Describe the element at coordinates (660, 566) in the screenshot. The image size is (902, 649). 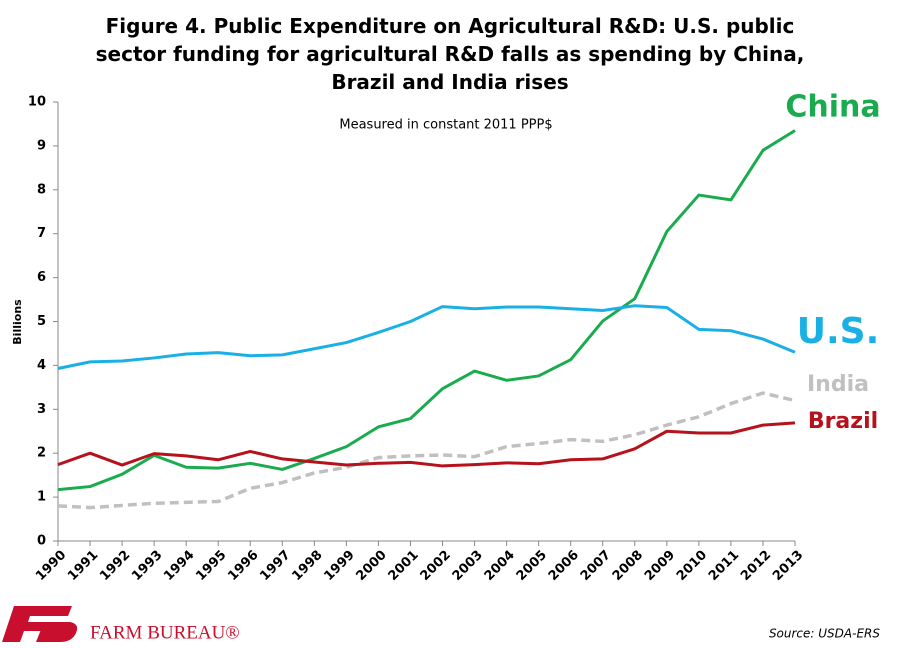
I see `x-tick-label: 2009` at that location.